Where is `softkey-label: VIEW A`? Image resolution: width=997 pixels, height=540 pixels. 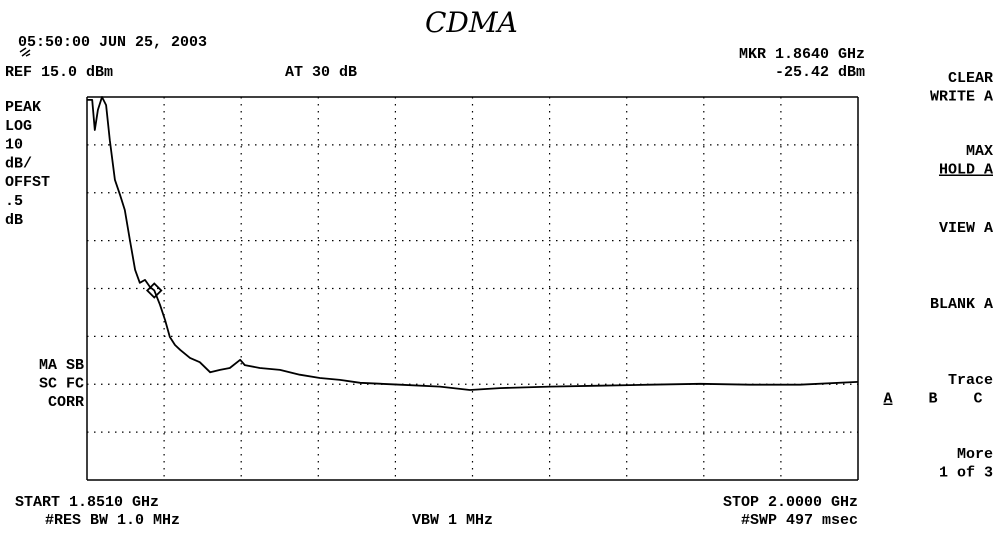
softkey-label: VIEW A is located at coordinates (966, 228).